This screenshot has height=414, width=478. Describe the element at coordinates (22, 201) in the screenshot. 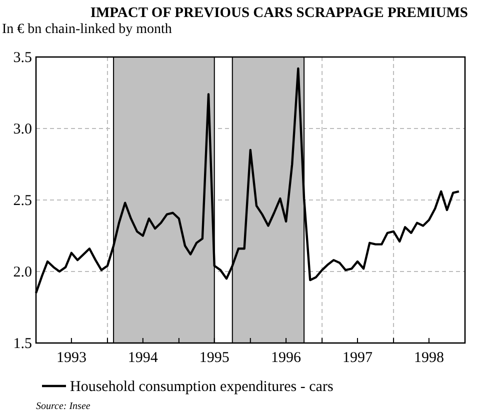

I see `y-tick-label: 2.5` at that location.